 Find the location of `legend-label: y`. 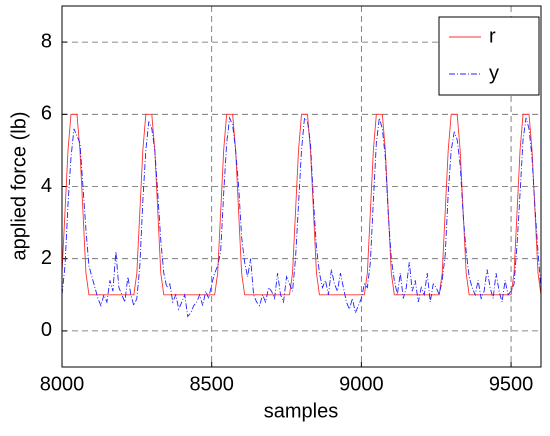

legend-label: y is located at coordinates (494, 73).